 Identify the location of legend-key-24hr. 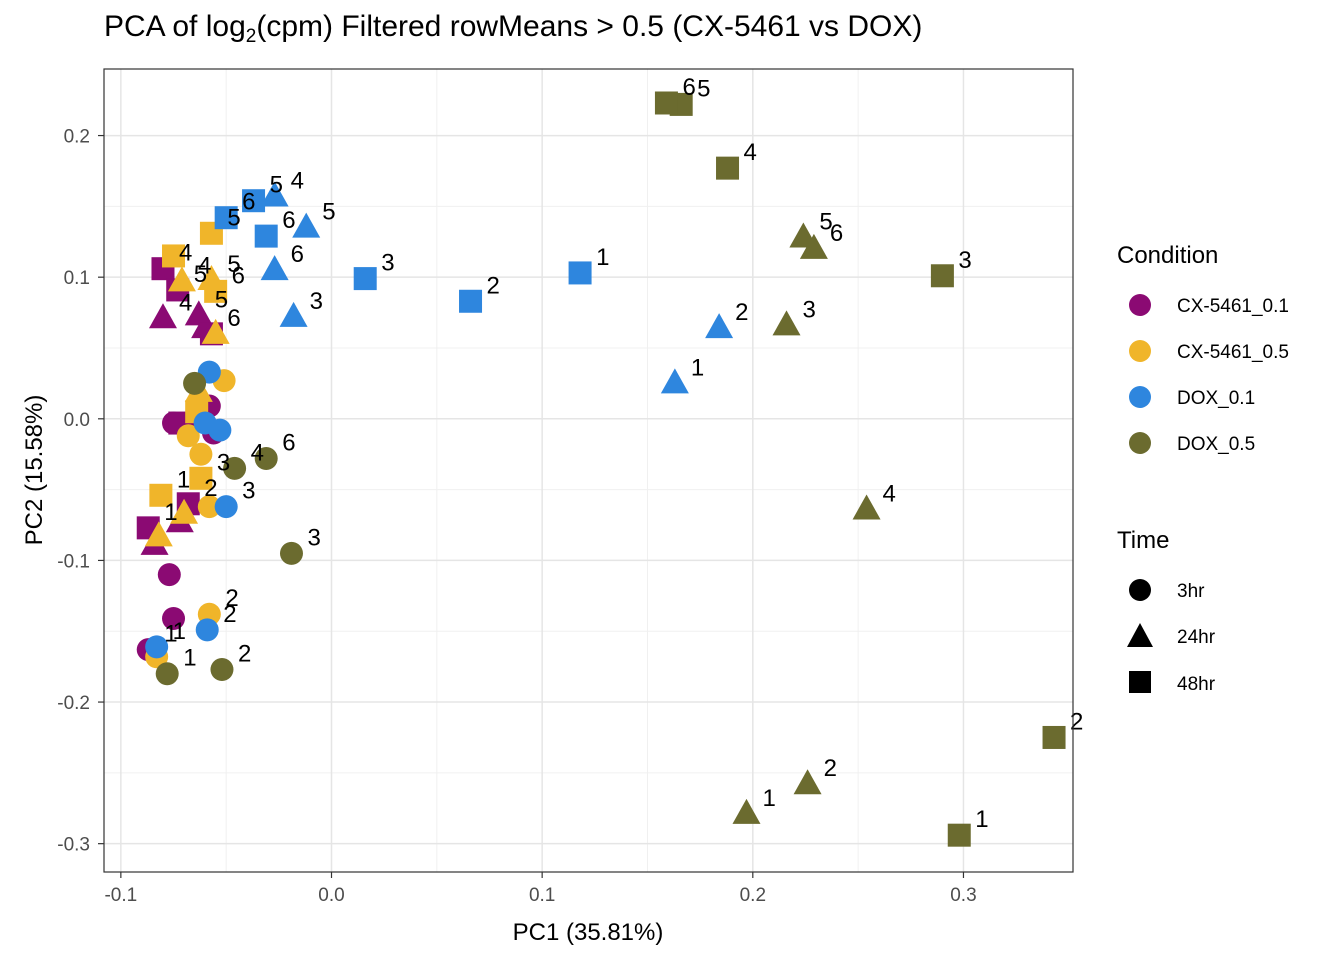
(1140, 635).